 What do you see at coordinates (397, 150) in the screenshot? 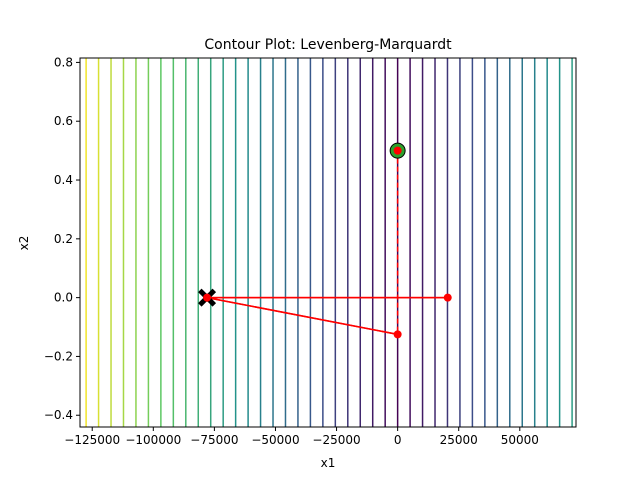
I see `start-marker-dot` at bounding box center [397, 150].